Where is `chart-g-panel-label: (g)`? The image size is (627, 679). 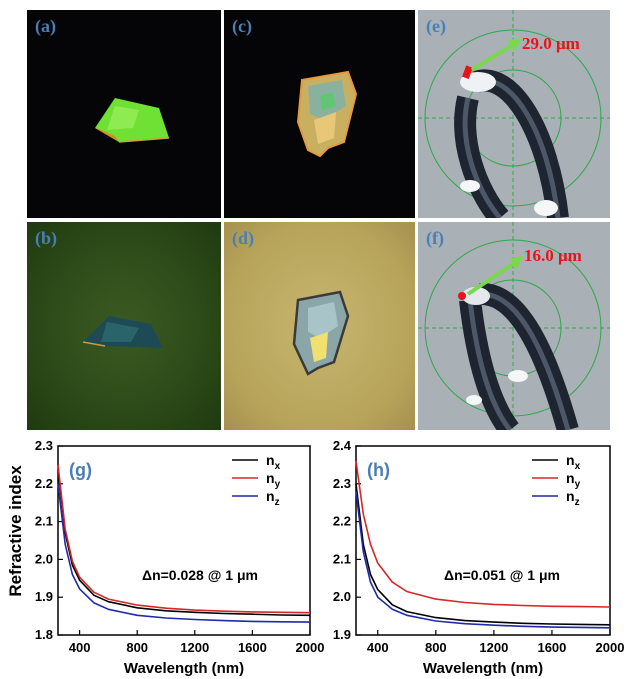 chart-g-panel-label: (g) is located at coordinates (80, 470).